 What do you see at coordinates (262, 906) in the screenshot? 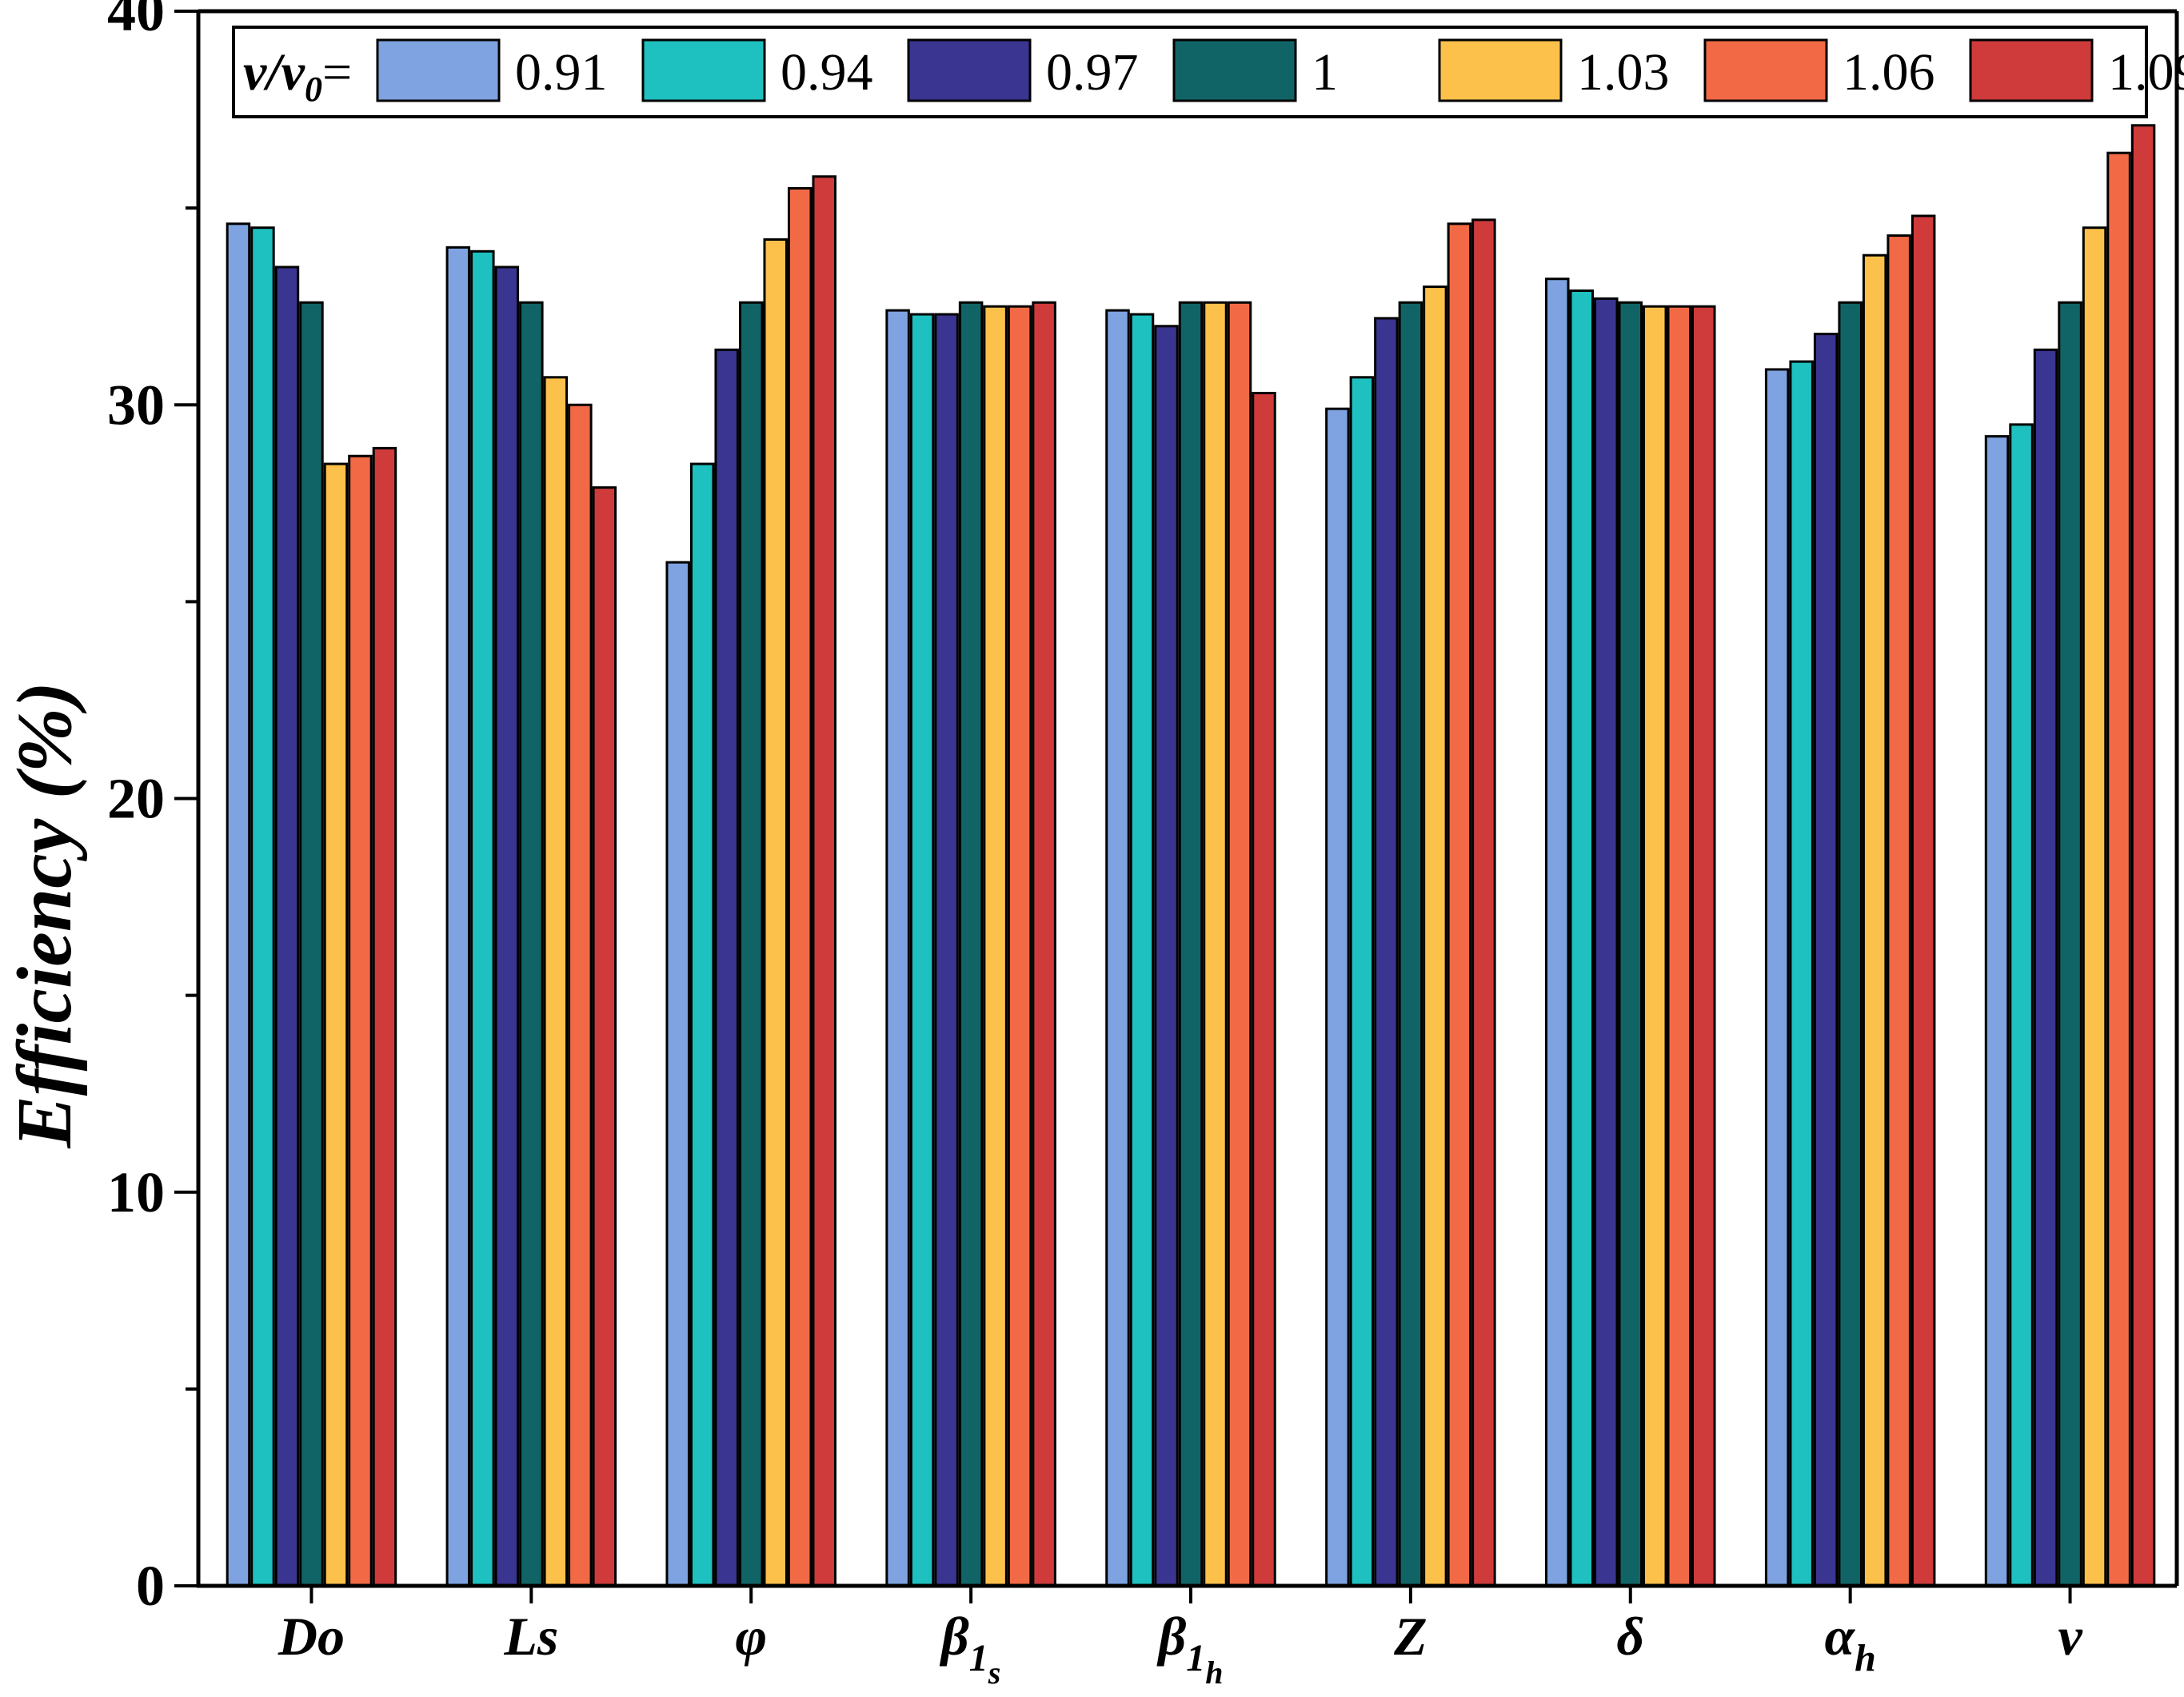
I see `bar-0_94-cat0` at bounding box center [262, 906].